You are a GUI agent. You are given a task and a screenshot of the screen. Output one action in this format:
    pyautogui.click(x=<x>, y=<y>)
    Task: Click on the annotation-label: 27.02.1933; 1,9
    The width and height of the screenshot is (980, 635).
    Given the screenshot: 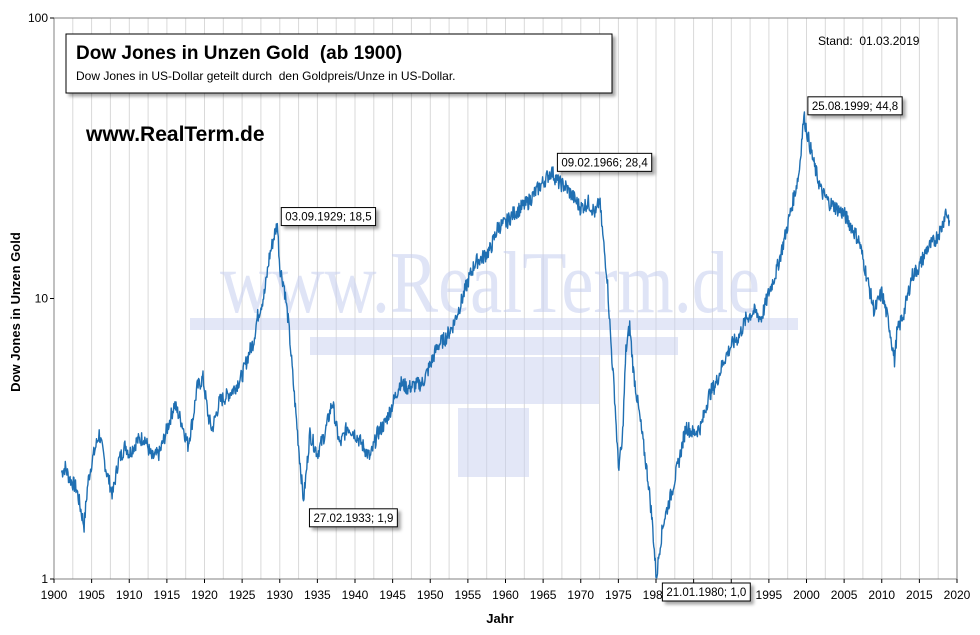 What is the action you would take?
    pyautogui.click(x=353, y=519)
    